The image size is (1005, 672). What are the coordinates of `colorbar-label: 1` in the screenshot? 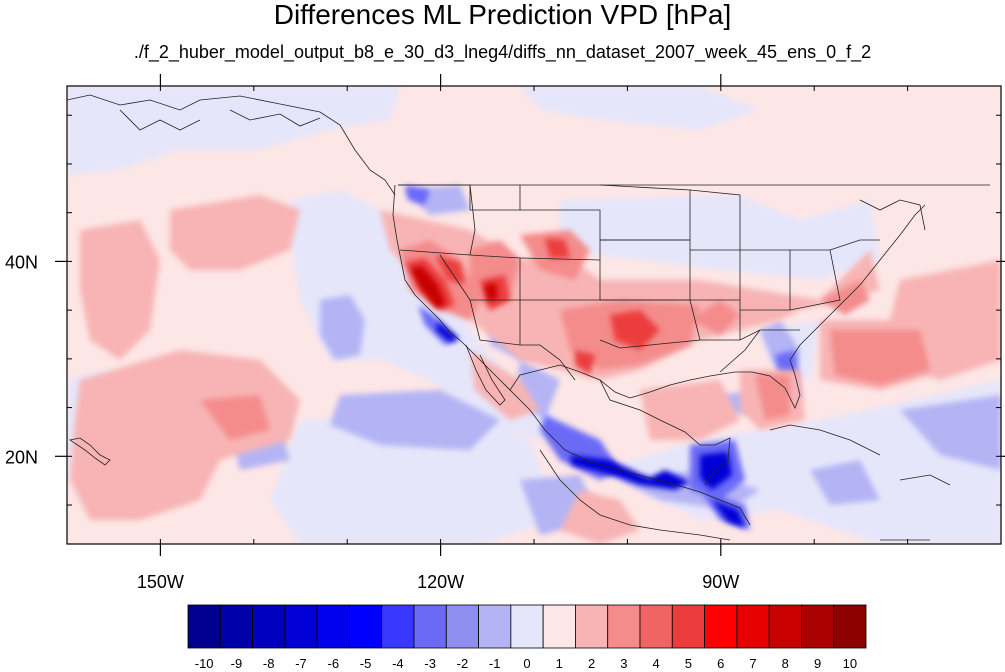 It's located at (559, 663).